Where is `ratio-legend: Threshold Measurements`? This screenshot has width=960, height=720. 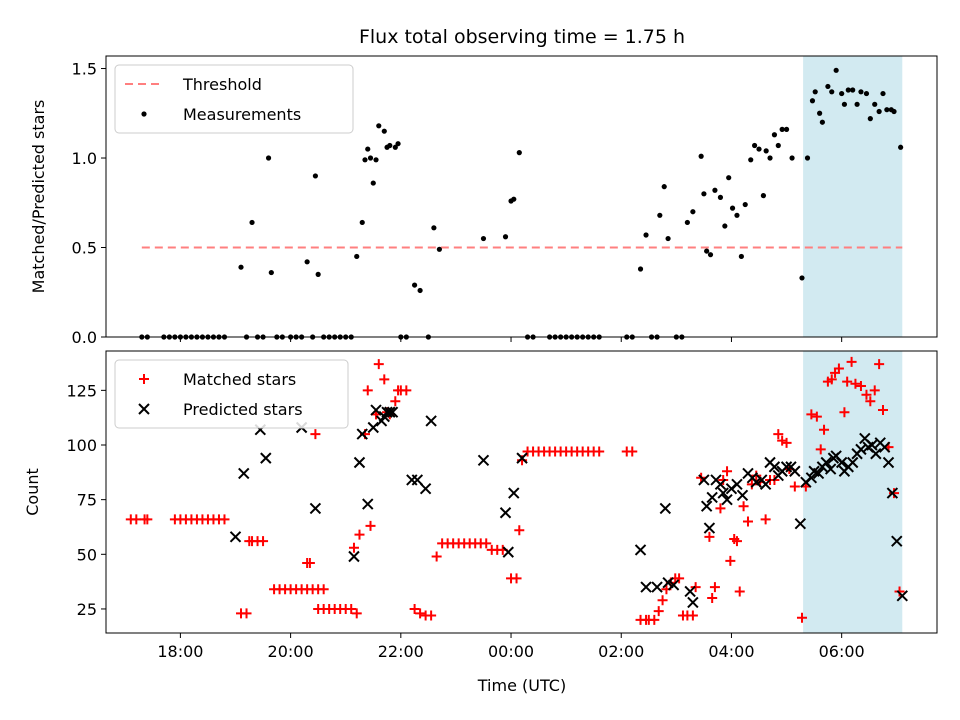
ratio-legend: Threshold Measurements is located at coordinates (234, 99).